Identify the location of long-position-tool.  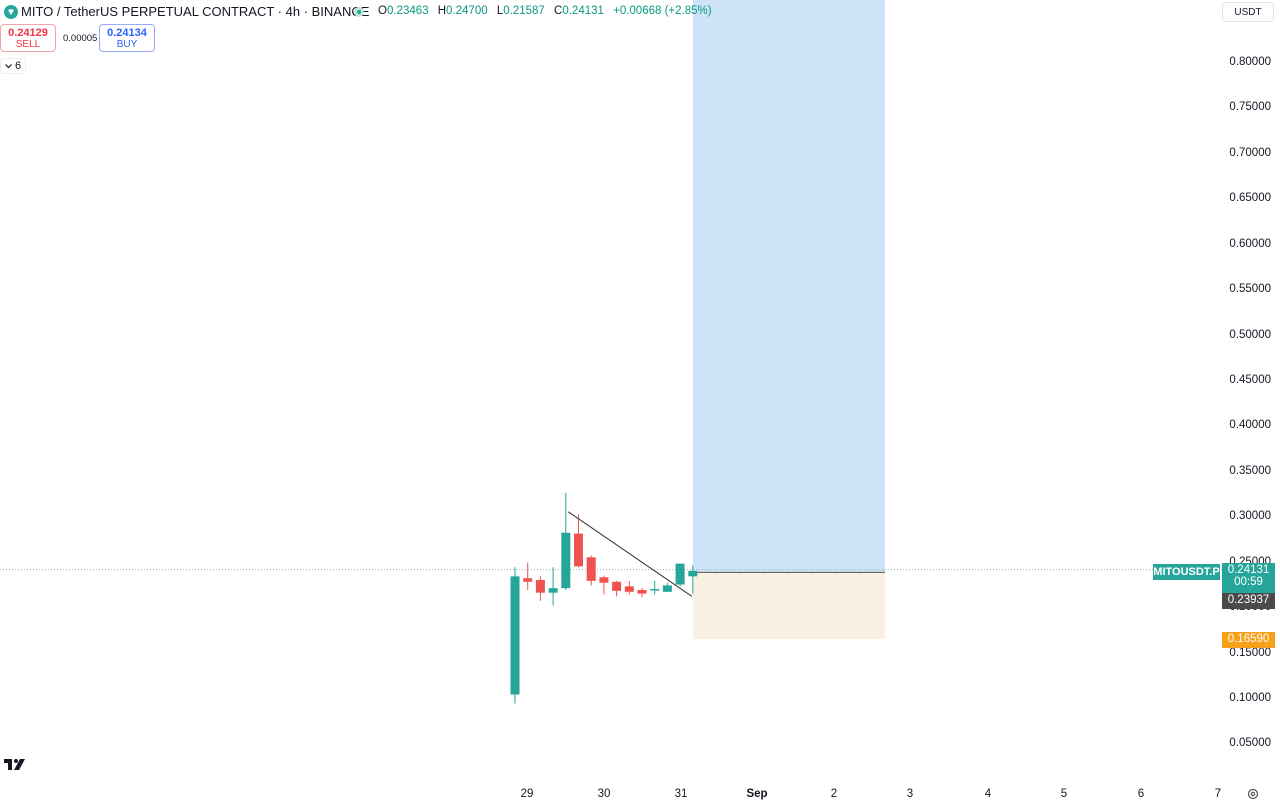
(789, 320).